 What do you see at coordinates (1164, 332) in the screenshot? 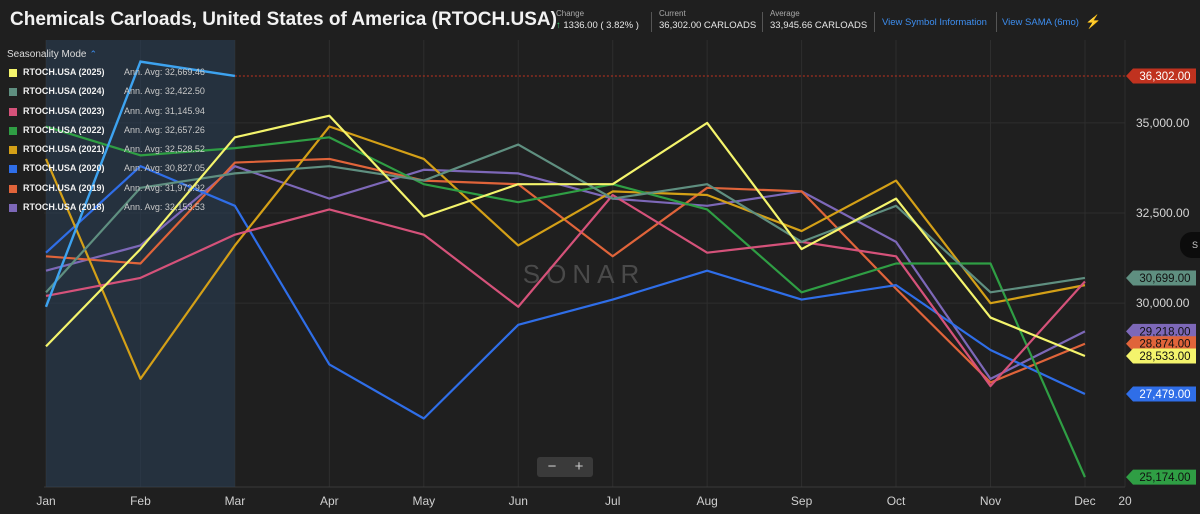
I see `end-label-text: 29,218.00` at bounding box center [1164, 332].